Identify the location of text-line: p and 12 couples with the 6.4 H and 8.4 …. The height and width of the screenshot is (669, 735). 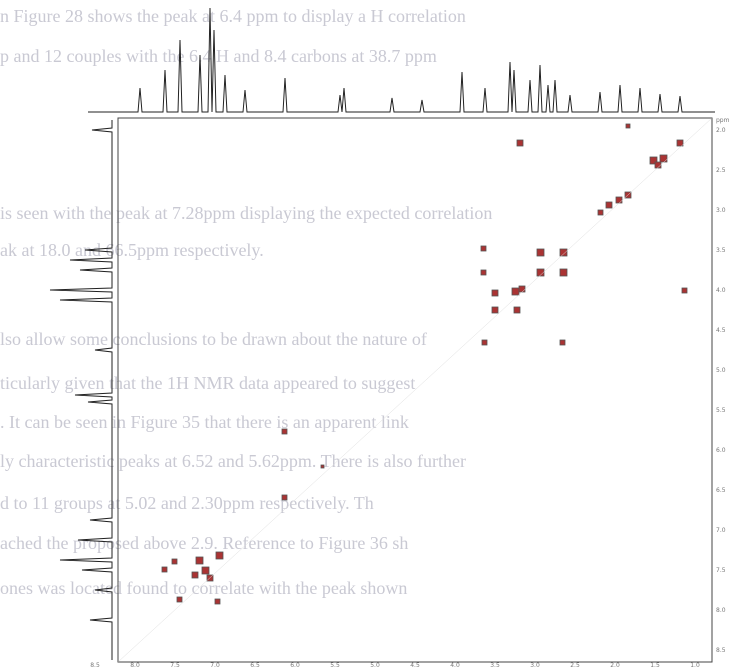
(218, 56).